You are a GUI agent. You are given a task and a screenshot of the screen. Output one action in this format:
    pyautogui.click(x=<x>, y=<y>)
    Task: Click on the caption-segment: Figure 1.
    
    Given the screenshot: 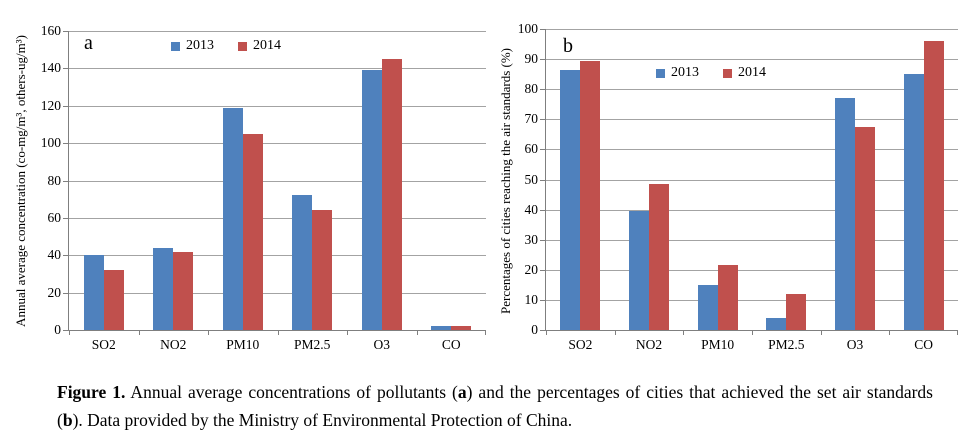 What is the action you would take?
    pyautogui.click(x=91, y=392)
    